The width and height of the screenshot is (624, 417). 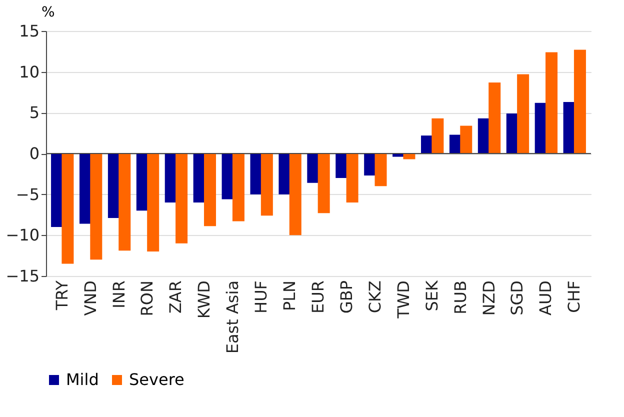 I want to click on x-tick-label: NZD, so click(x=488, y=298).